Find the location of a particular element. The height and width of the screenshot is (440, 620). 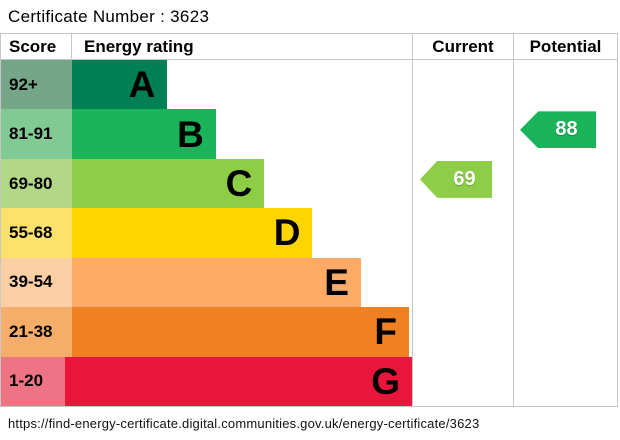

band-bar-a: A is located at coordinates (120, 85).